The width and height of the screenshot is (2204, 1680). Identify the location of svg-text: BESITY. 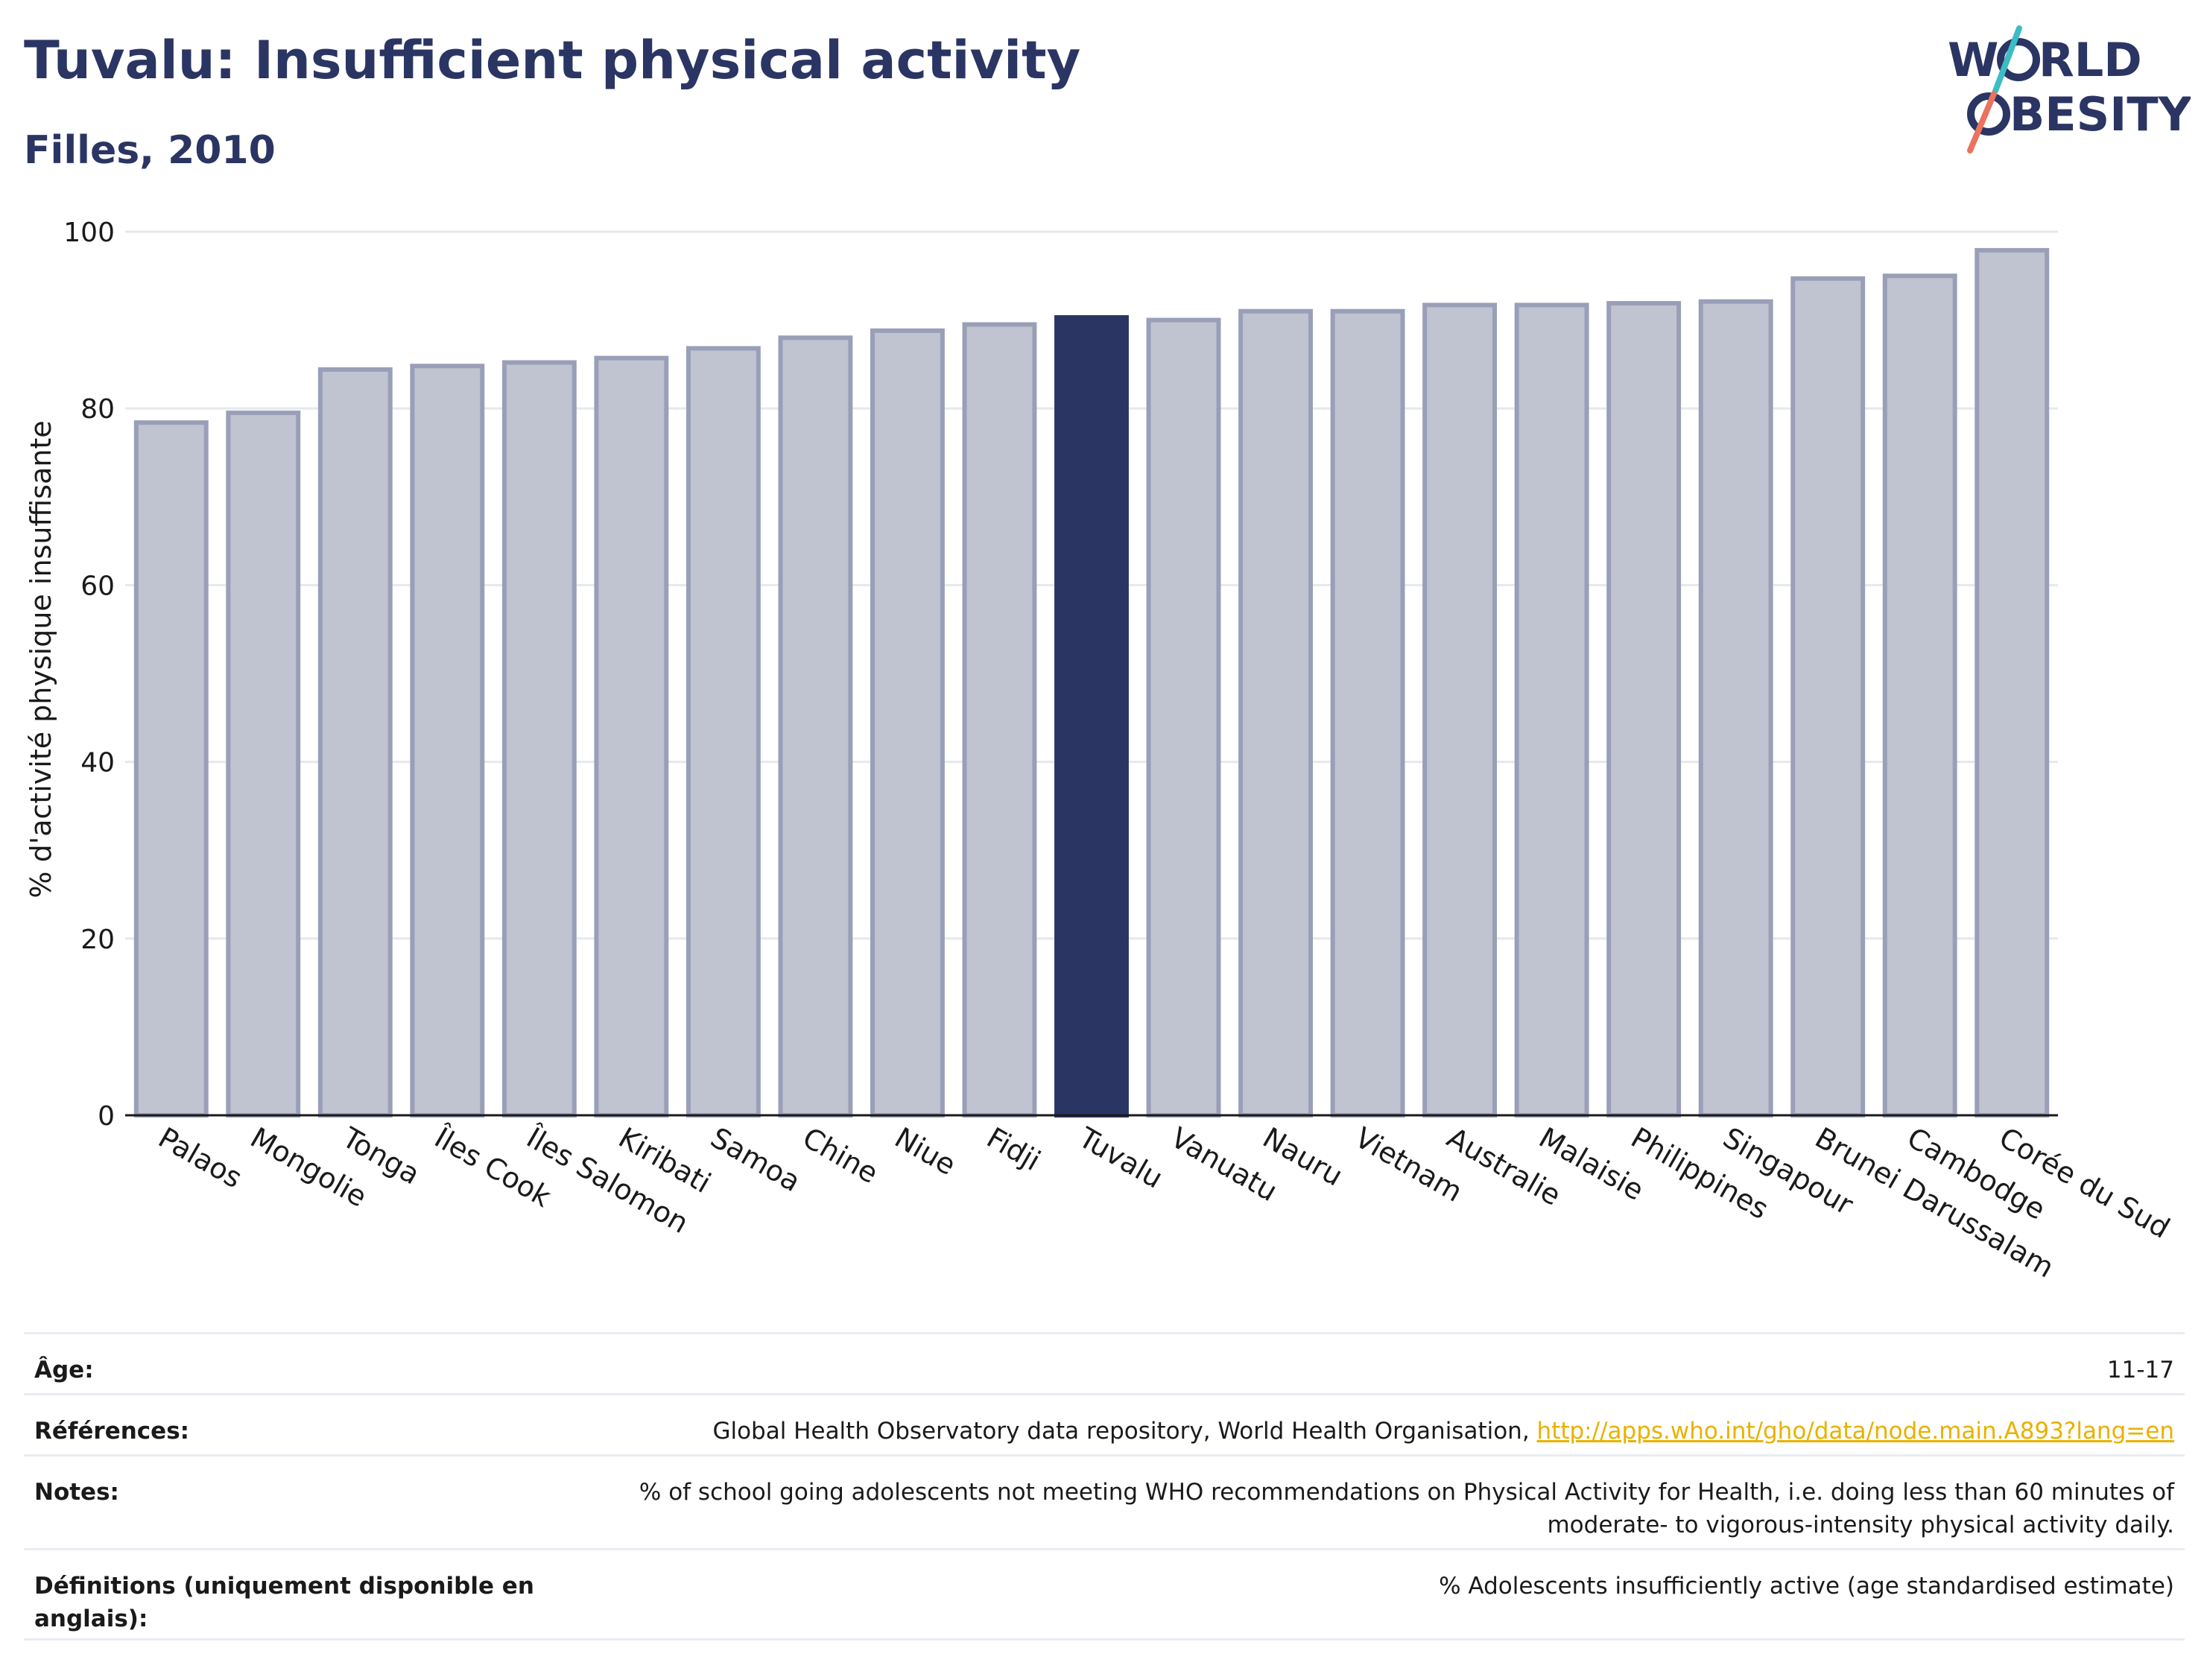
(2100, 114).